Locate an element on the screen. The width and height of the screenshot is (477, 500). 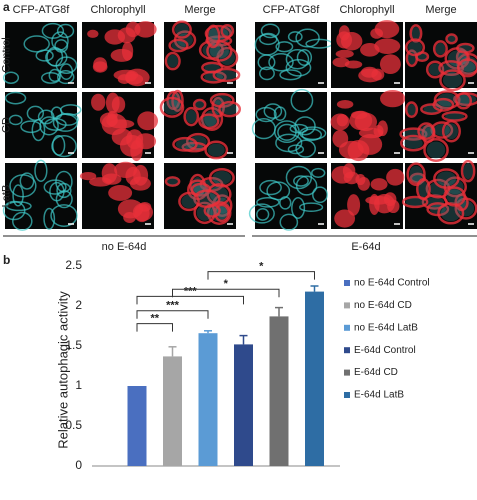
column-header: CFP-ATG8f is located at coordinates (42, 10).